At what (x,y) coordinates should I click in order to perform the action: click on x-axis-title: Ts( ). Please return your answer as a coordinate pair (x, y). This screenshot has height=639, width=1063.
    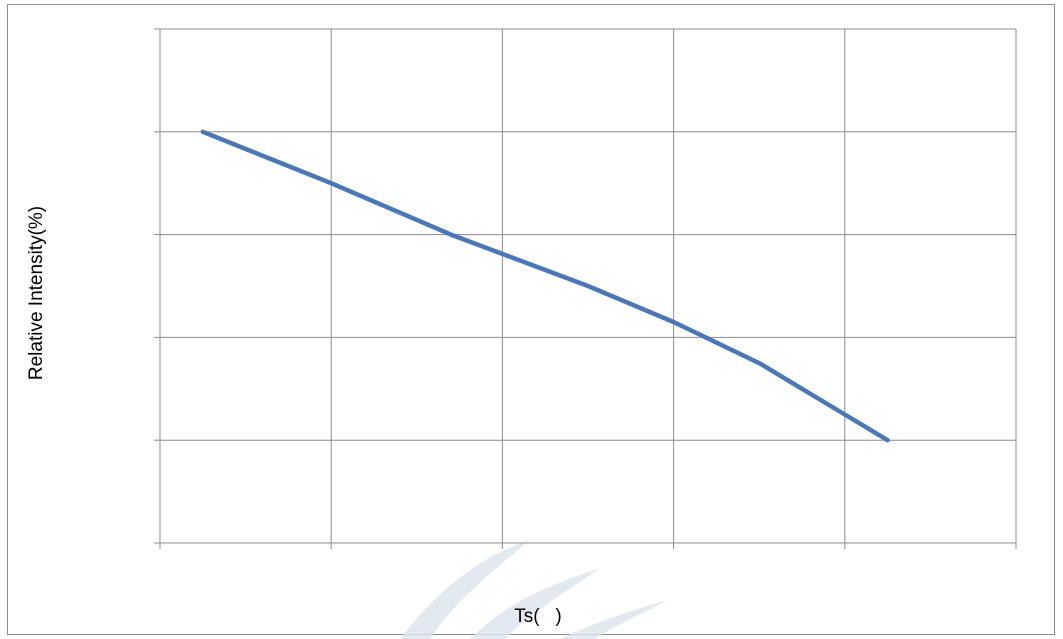
    Looking at the image, I should click on (538, 616).